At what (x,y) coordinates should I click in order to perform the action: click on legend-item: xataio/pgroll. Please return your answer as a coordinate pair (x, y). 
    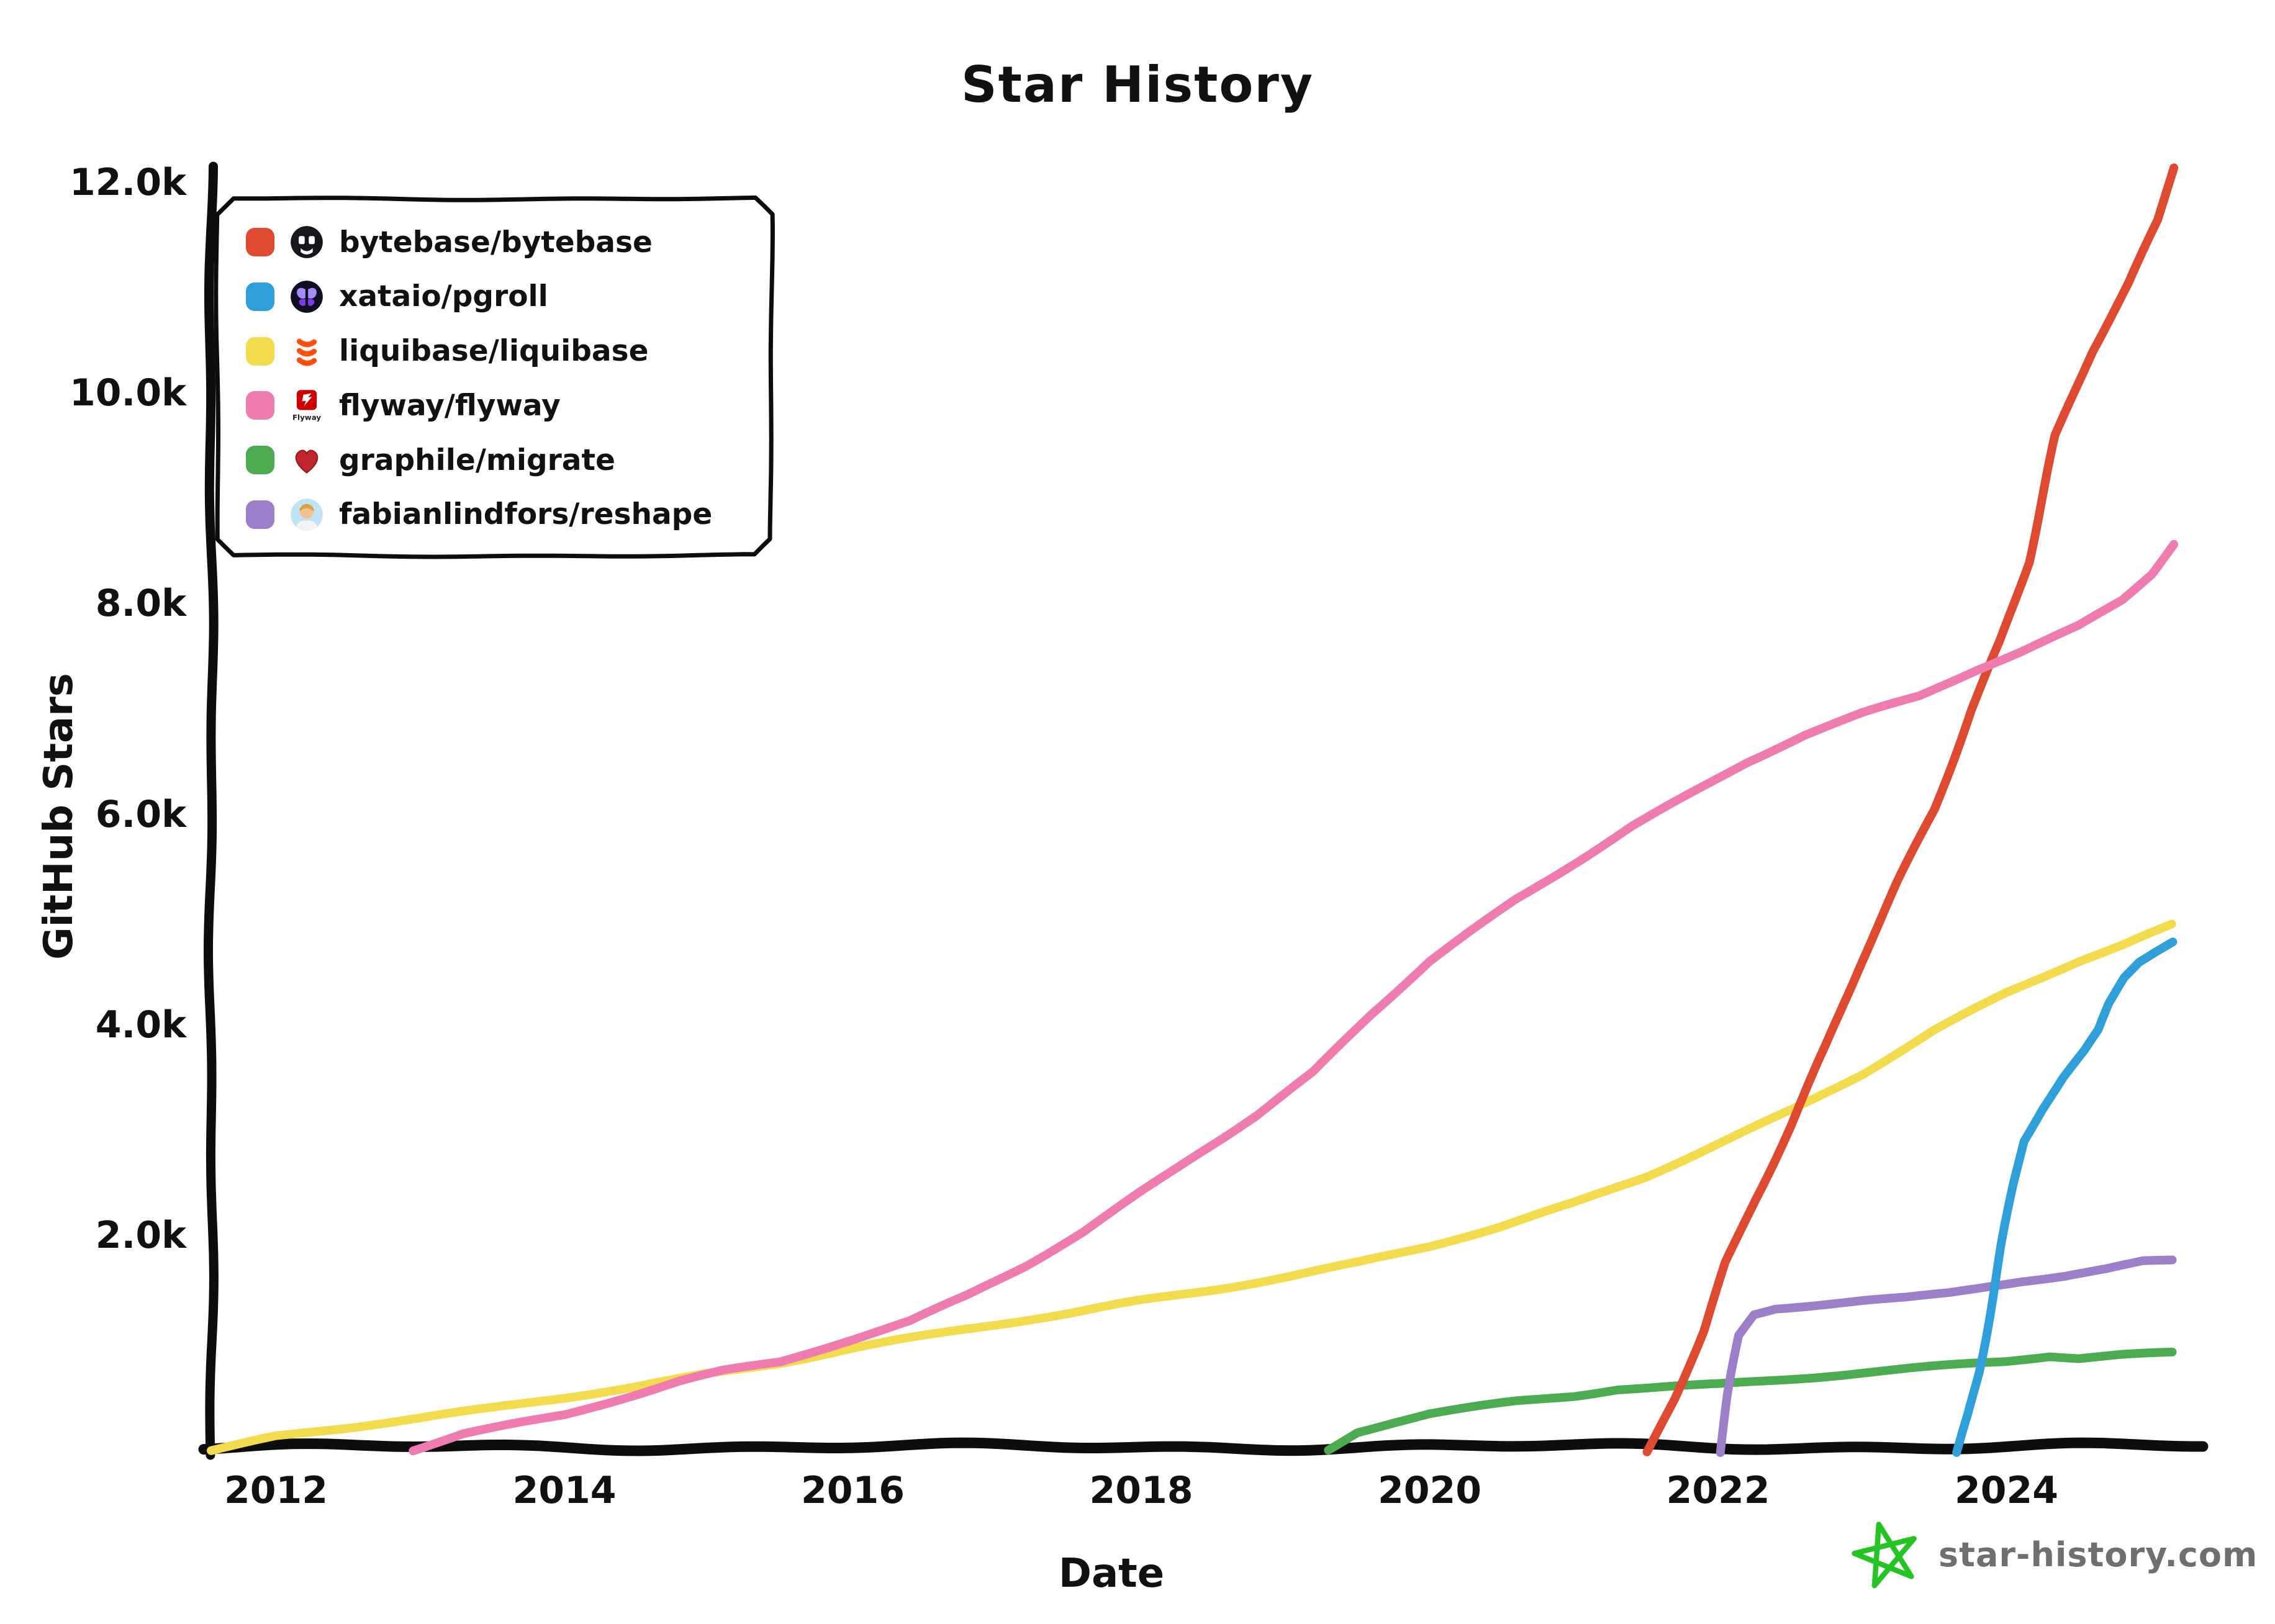
    Looking at the image, I should click on (502, 296).